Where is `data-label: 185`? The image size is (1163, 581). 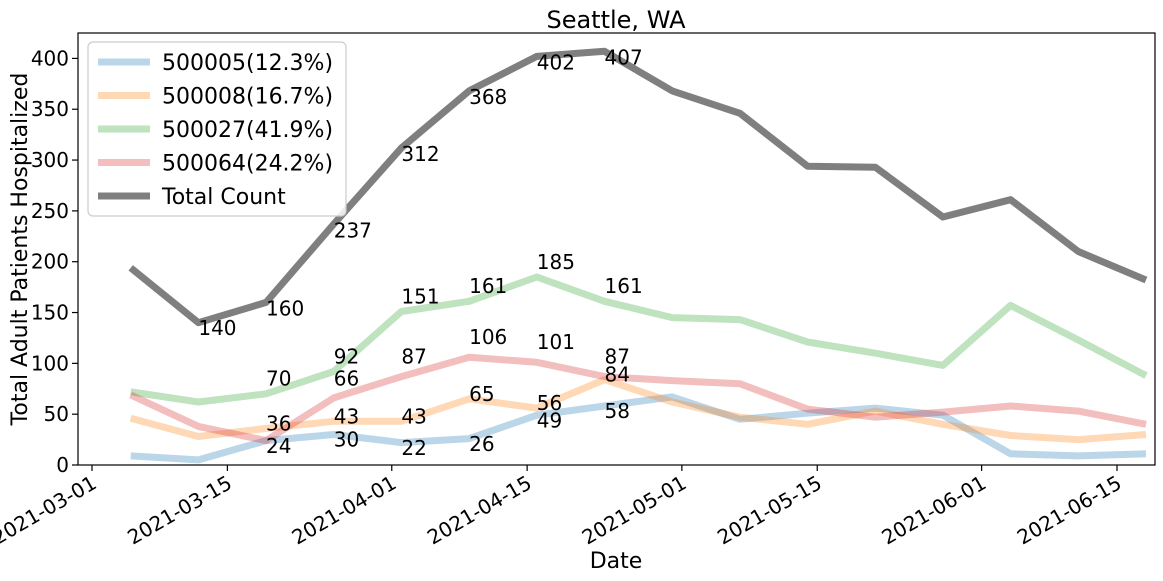 data-label: 185 is located at coordinates (556, 262).